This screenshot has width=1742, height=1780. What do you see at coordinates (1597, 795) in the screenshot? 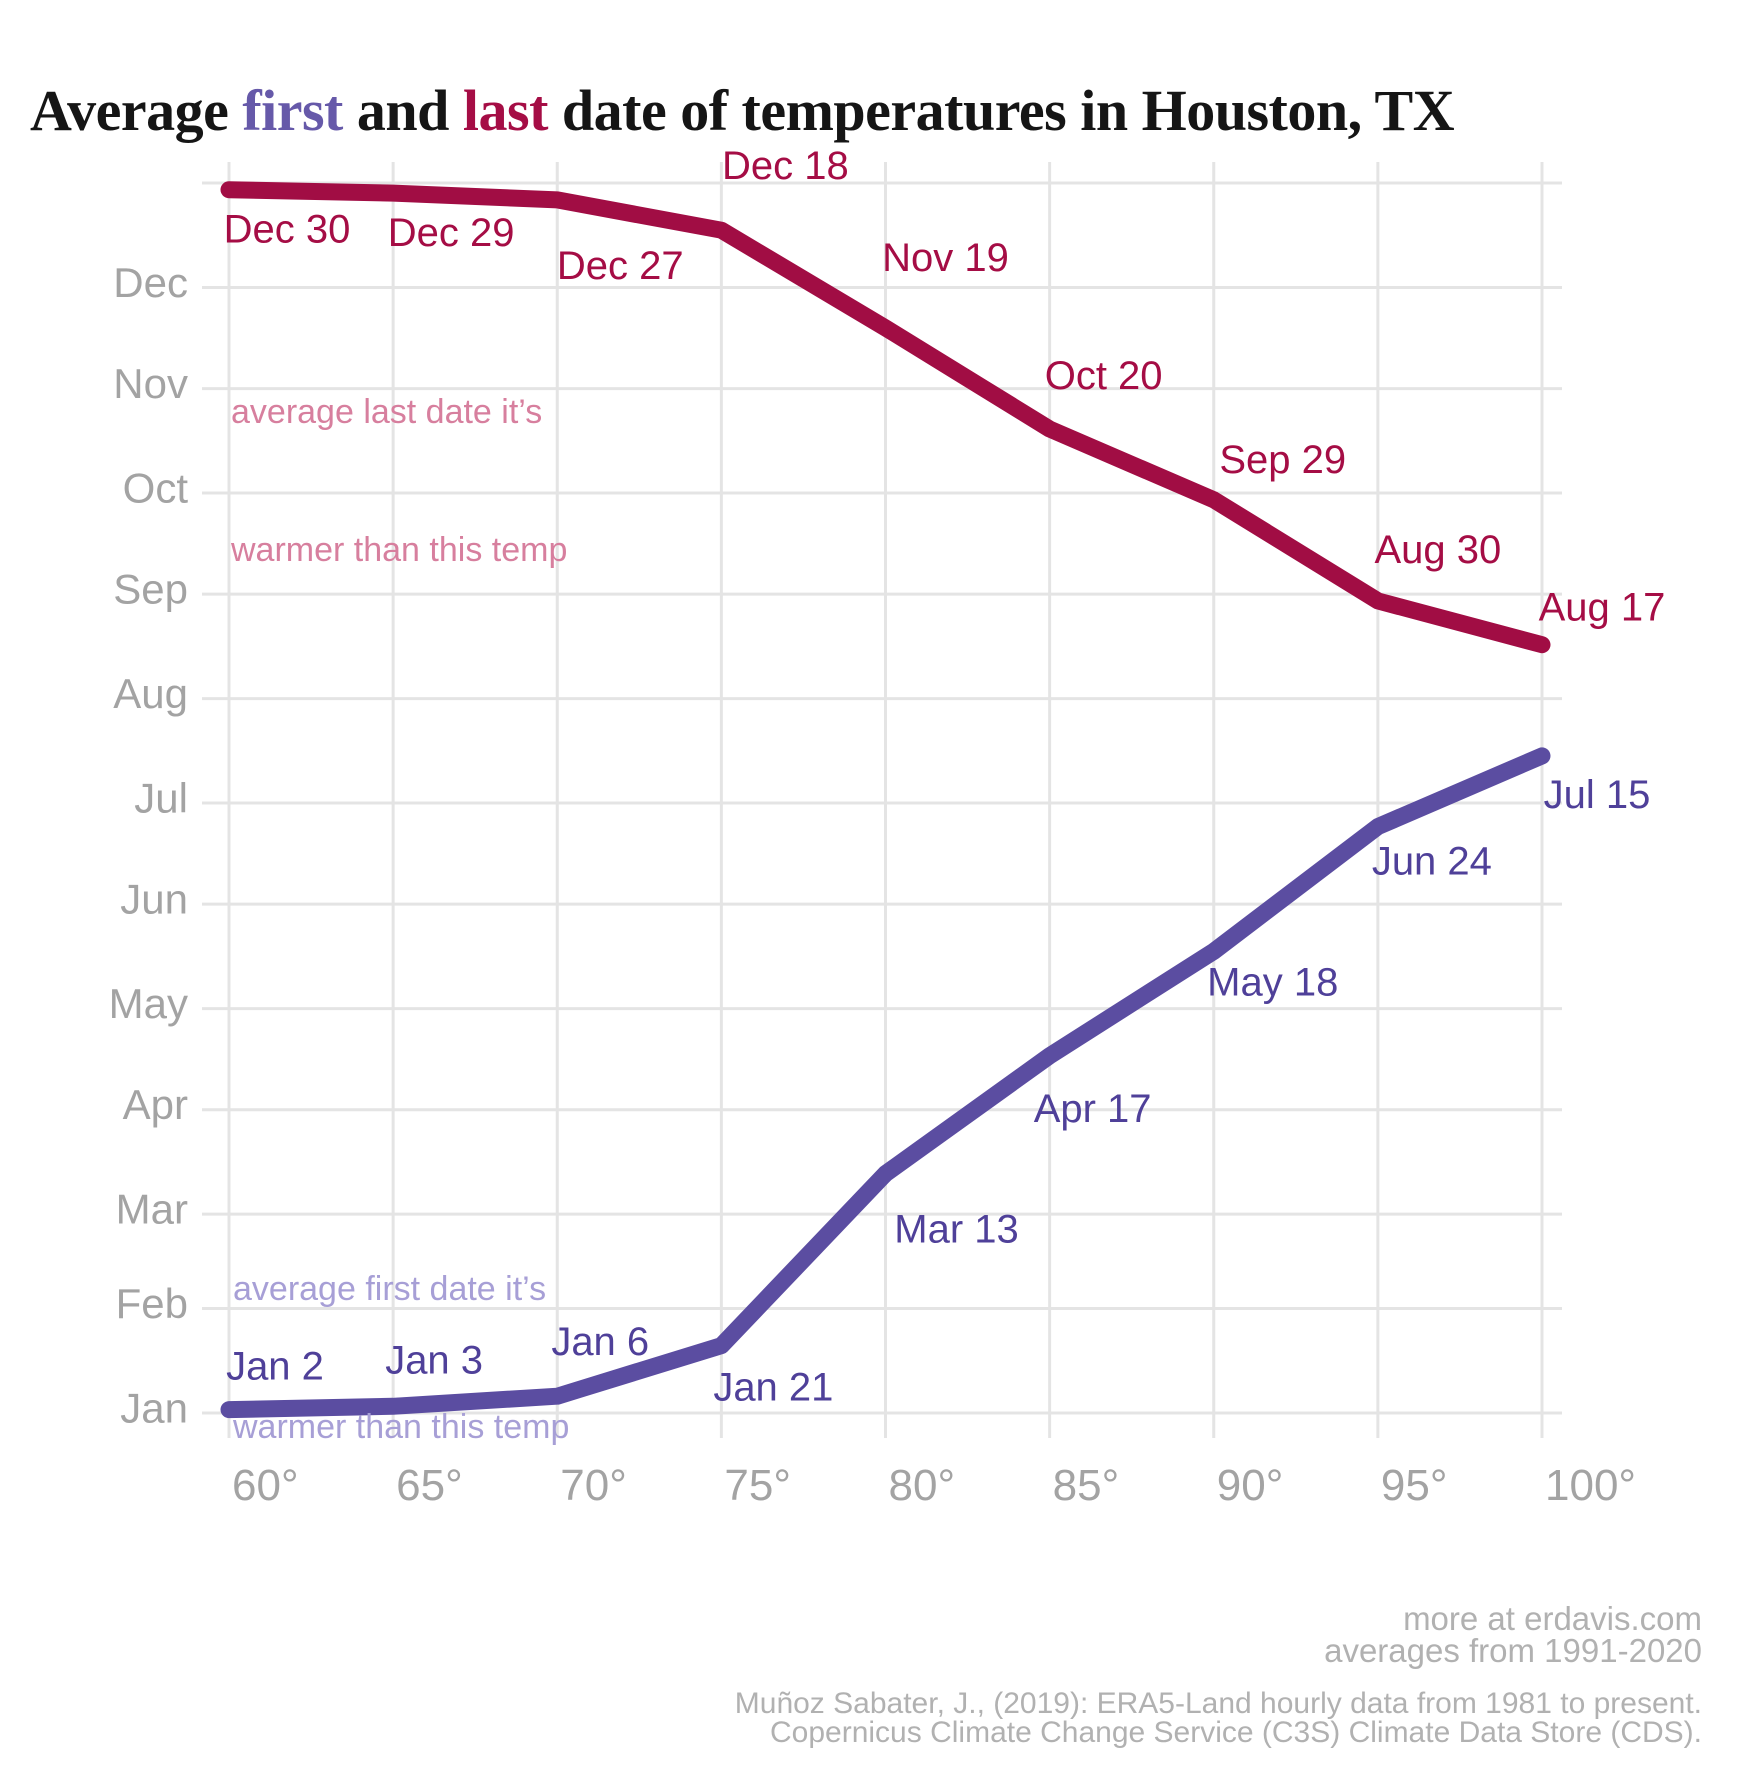
I see `point-label-first-100: Jul 15` at bounding box center [1597, 795].